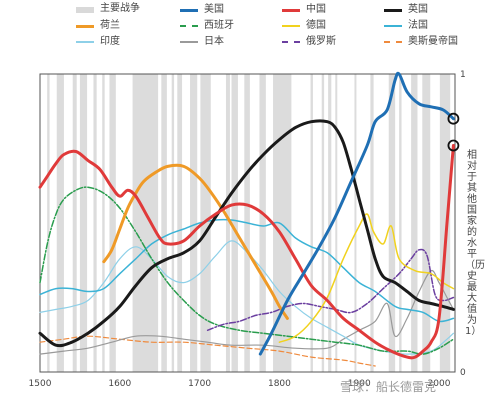 The image size is (486, 402). I want to click on legend-label-9: 日本, so click(214, 41).